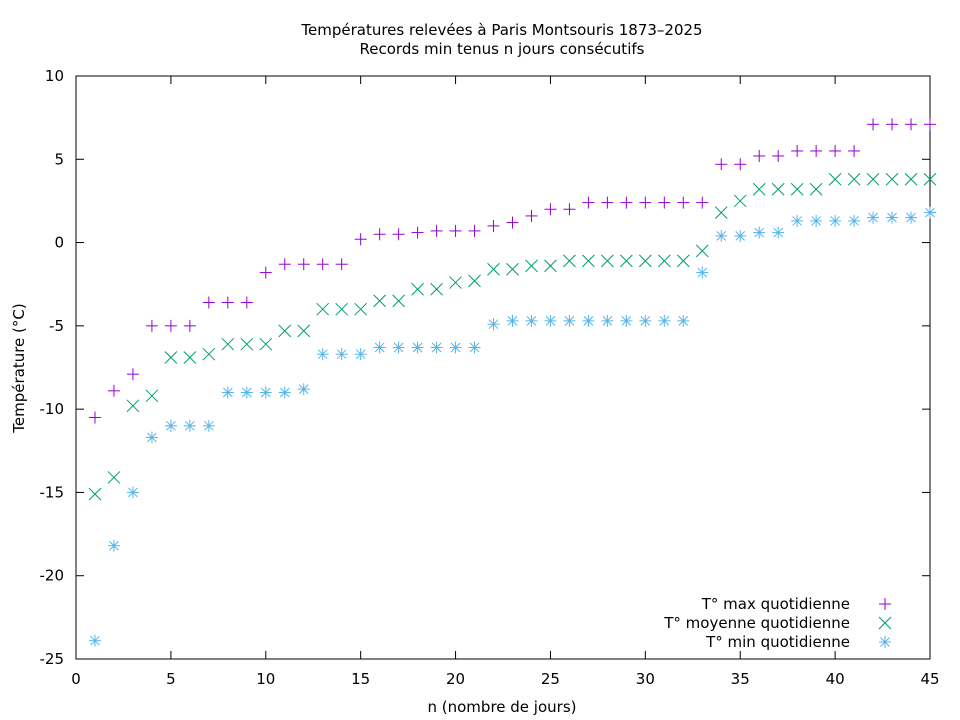 The width and height of the screenshot is (960, 720). I want to click on legend-label-0: T° max quotidienne, so click(775, 604).